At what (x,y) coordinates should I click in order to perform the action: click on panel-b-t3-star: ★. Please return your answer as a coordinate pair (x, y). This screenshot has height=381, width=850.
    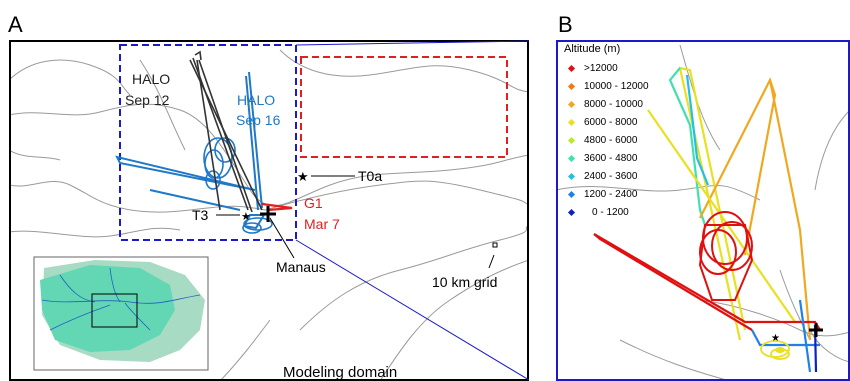
    Looking at the image, I should click on (775, 338).